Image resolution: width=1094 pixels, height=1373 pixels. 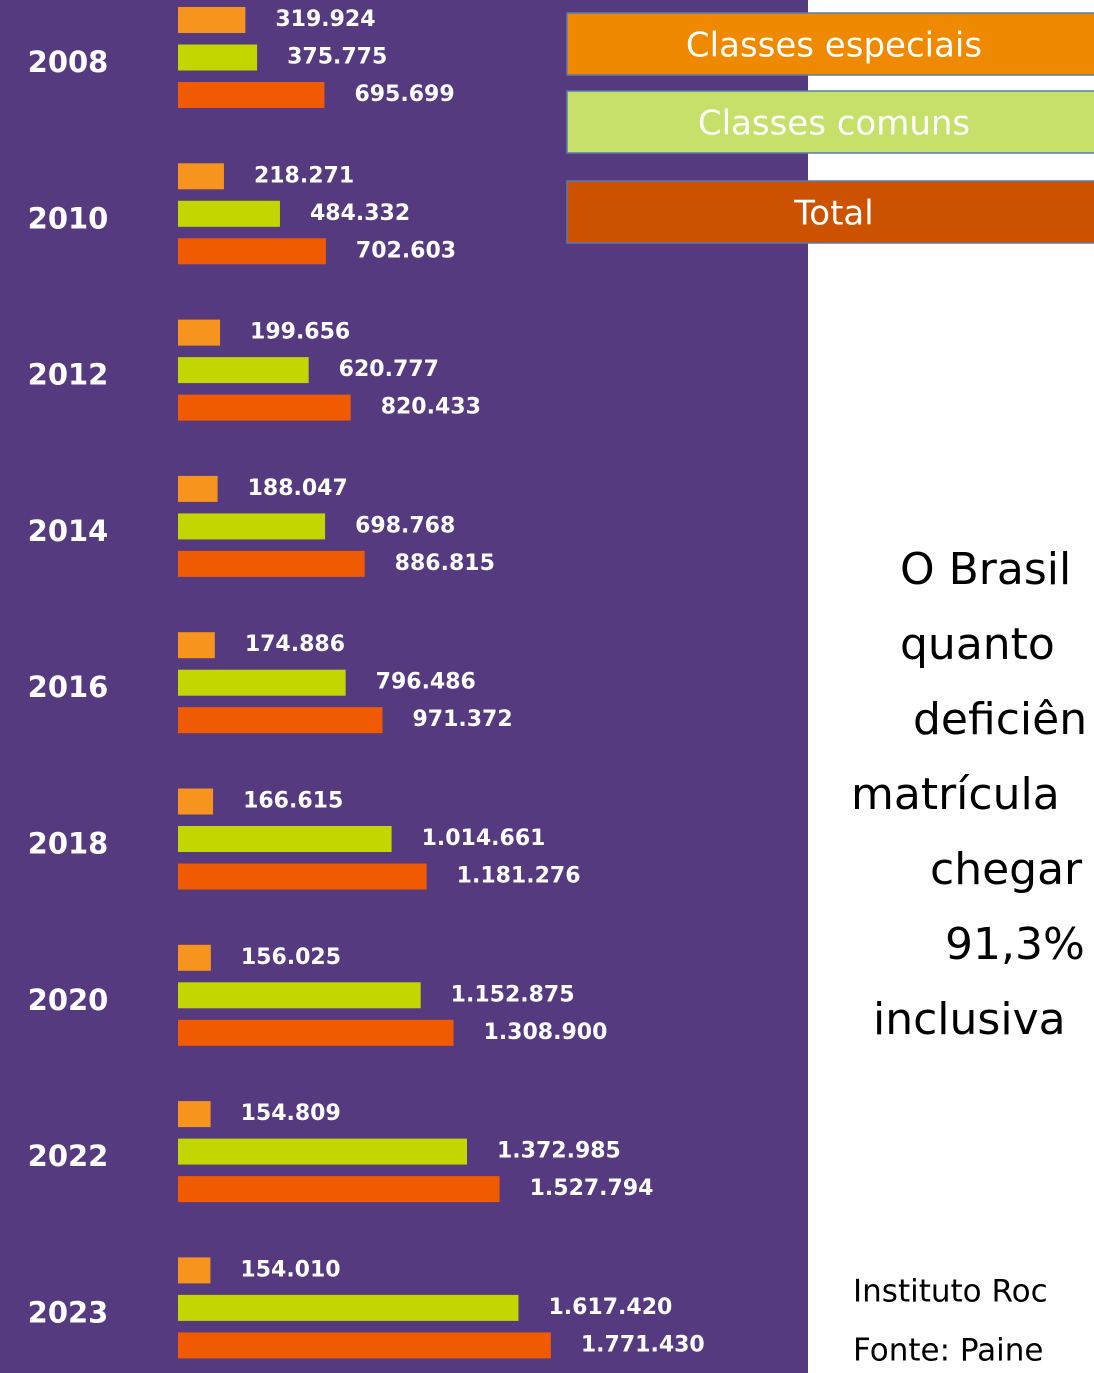 What do you see at coordinates (68, 218) in the screenshot?
I see `year-label: 2010` at bounding box center [68, 218].